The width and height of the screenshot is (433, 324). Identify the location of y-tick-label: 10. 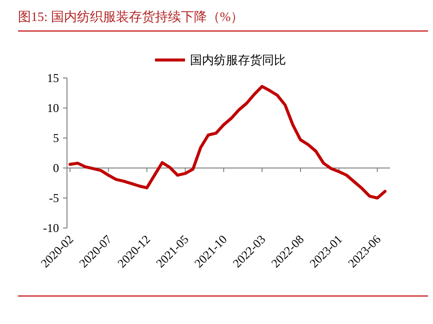
(53, 108).